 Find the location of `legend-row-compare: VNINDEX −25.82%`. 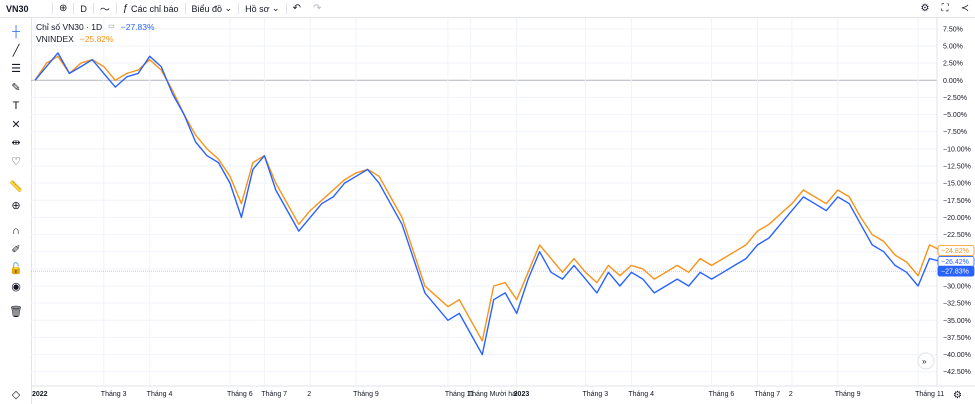

legend-row-compare: VNINDEX −25.82% is located at coordinates (95, 39).